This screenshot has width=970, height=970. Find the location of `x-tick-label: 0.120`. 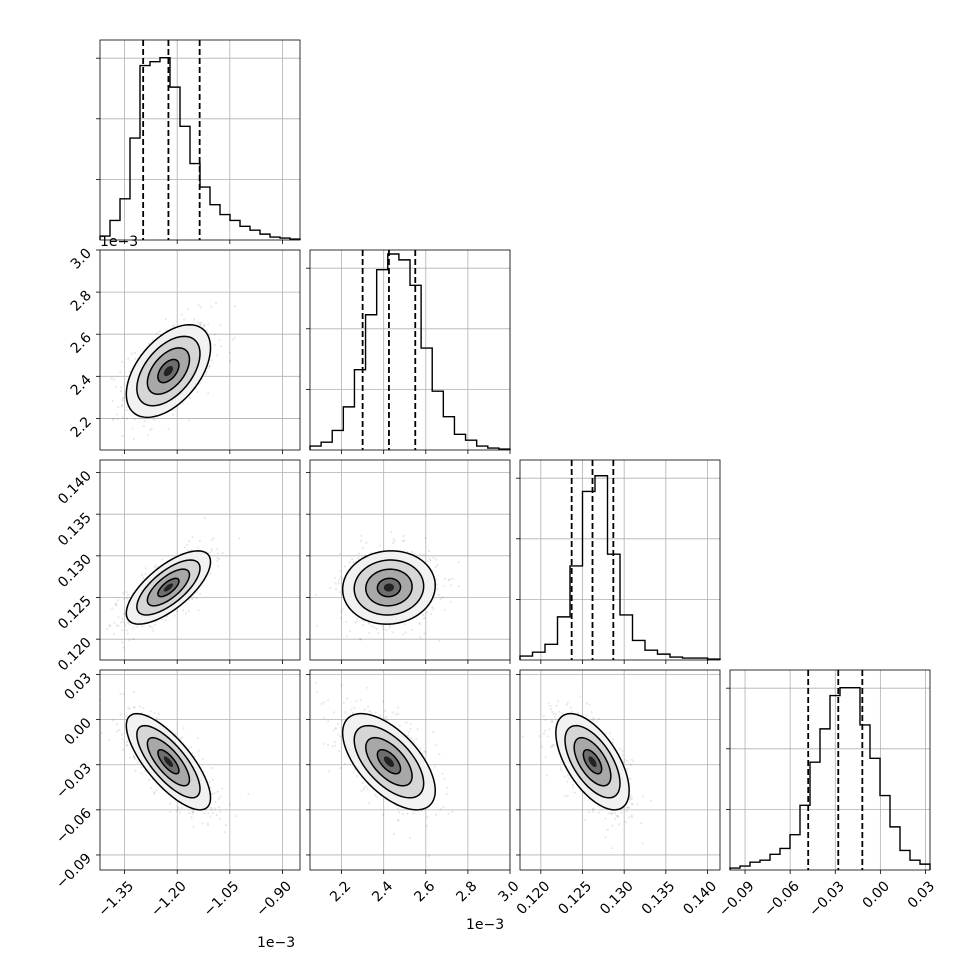

x-tick-label: 0.120 is located at coordinates (534, 898).